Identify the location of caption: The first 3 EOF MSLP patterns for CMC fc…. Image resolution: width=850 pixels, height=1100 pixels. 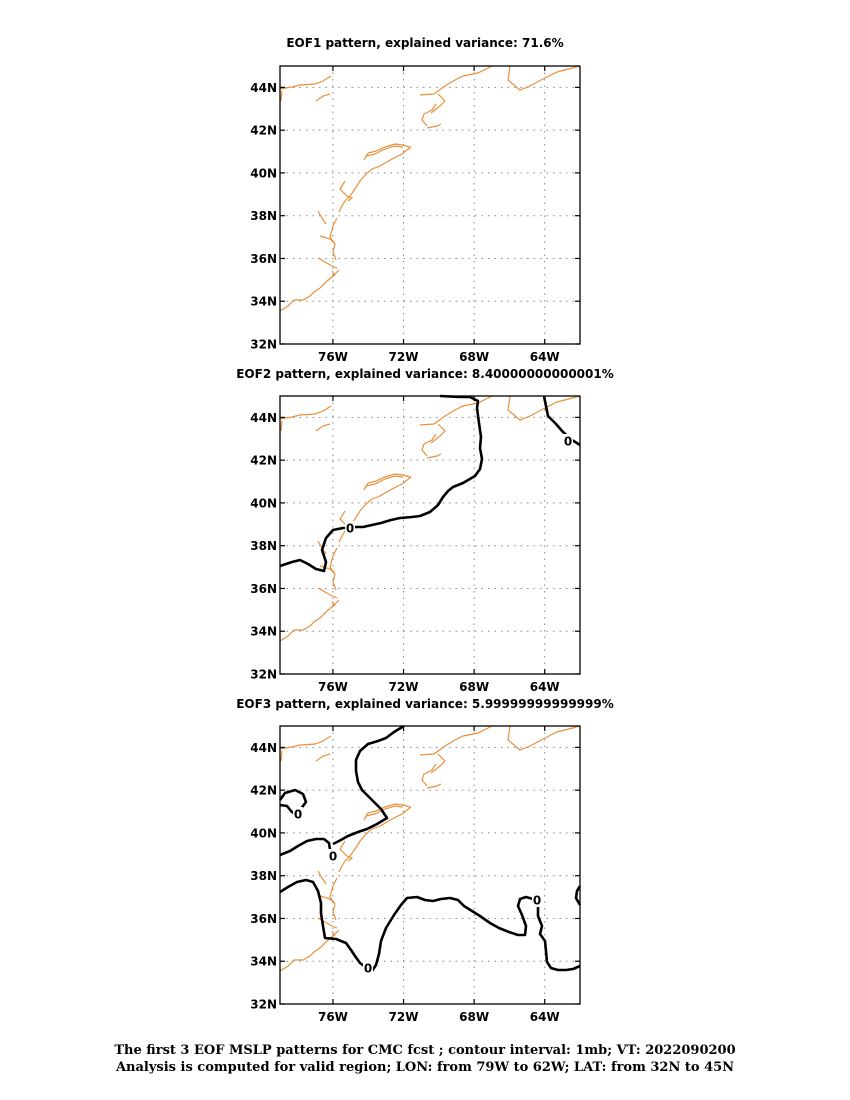
(425, 1059).